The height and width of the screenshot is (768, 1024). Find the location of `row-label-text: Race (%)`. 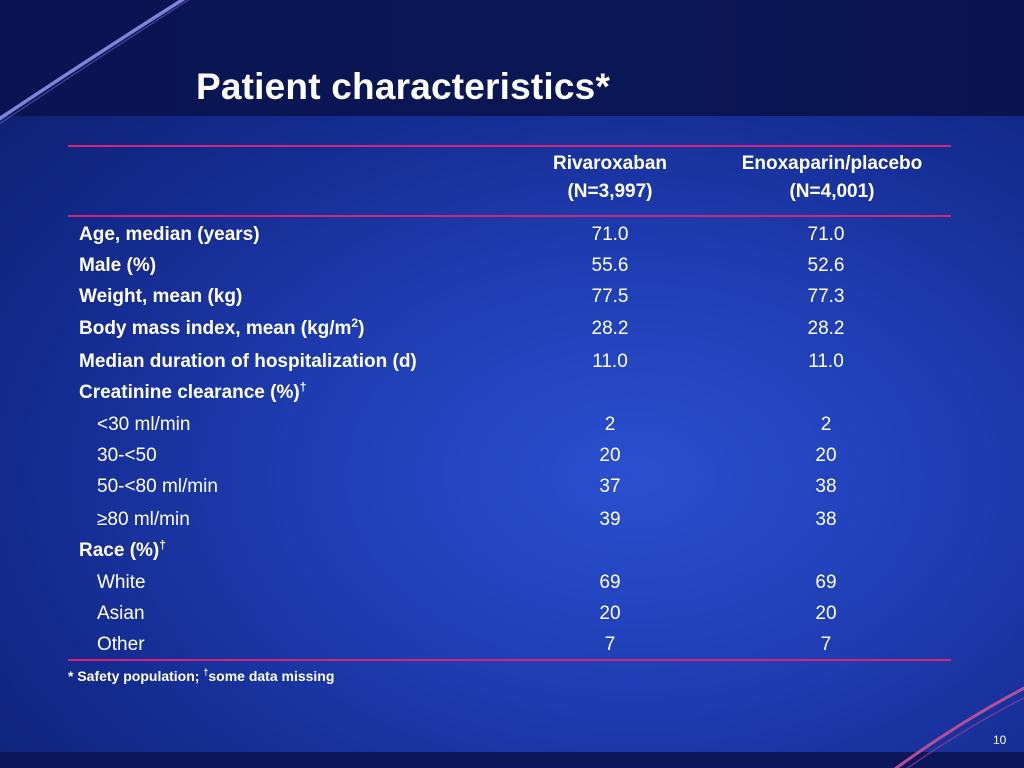

row-label-text: Race (%) is located at coordinates (119, 550).